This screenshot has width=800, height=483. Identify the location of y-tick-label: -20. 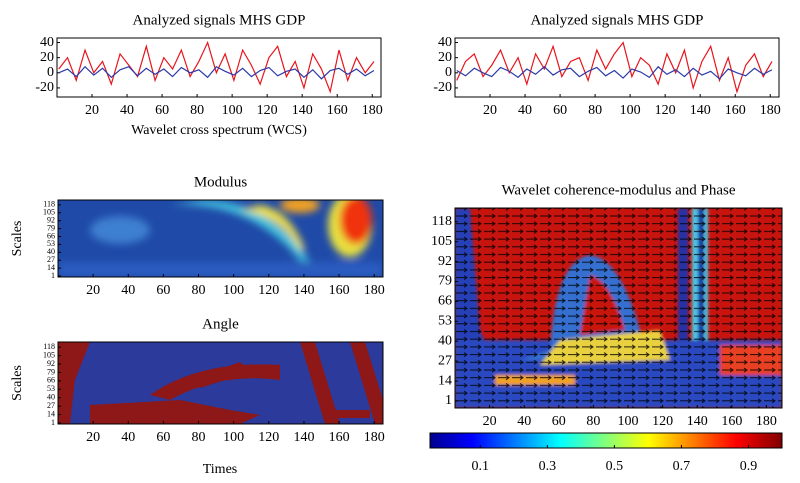
(44, 87).